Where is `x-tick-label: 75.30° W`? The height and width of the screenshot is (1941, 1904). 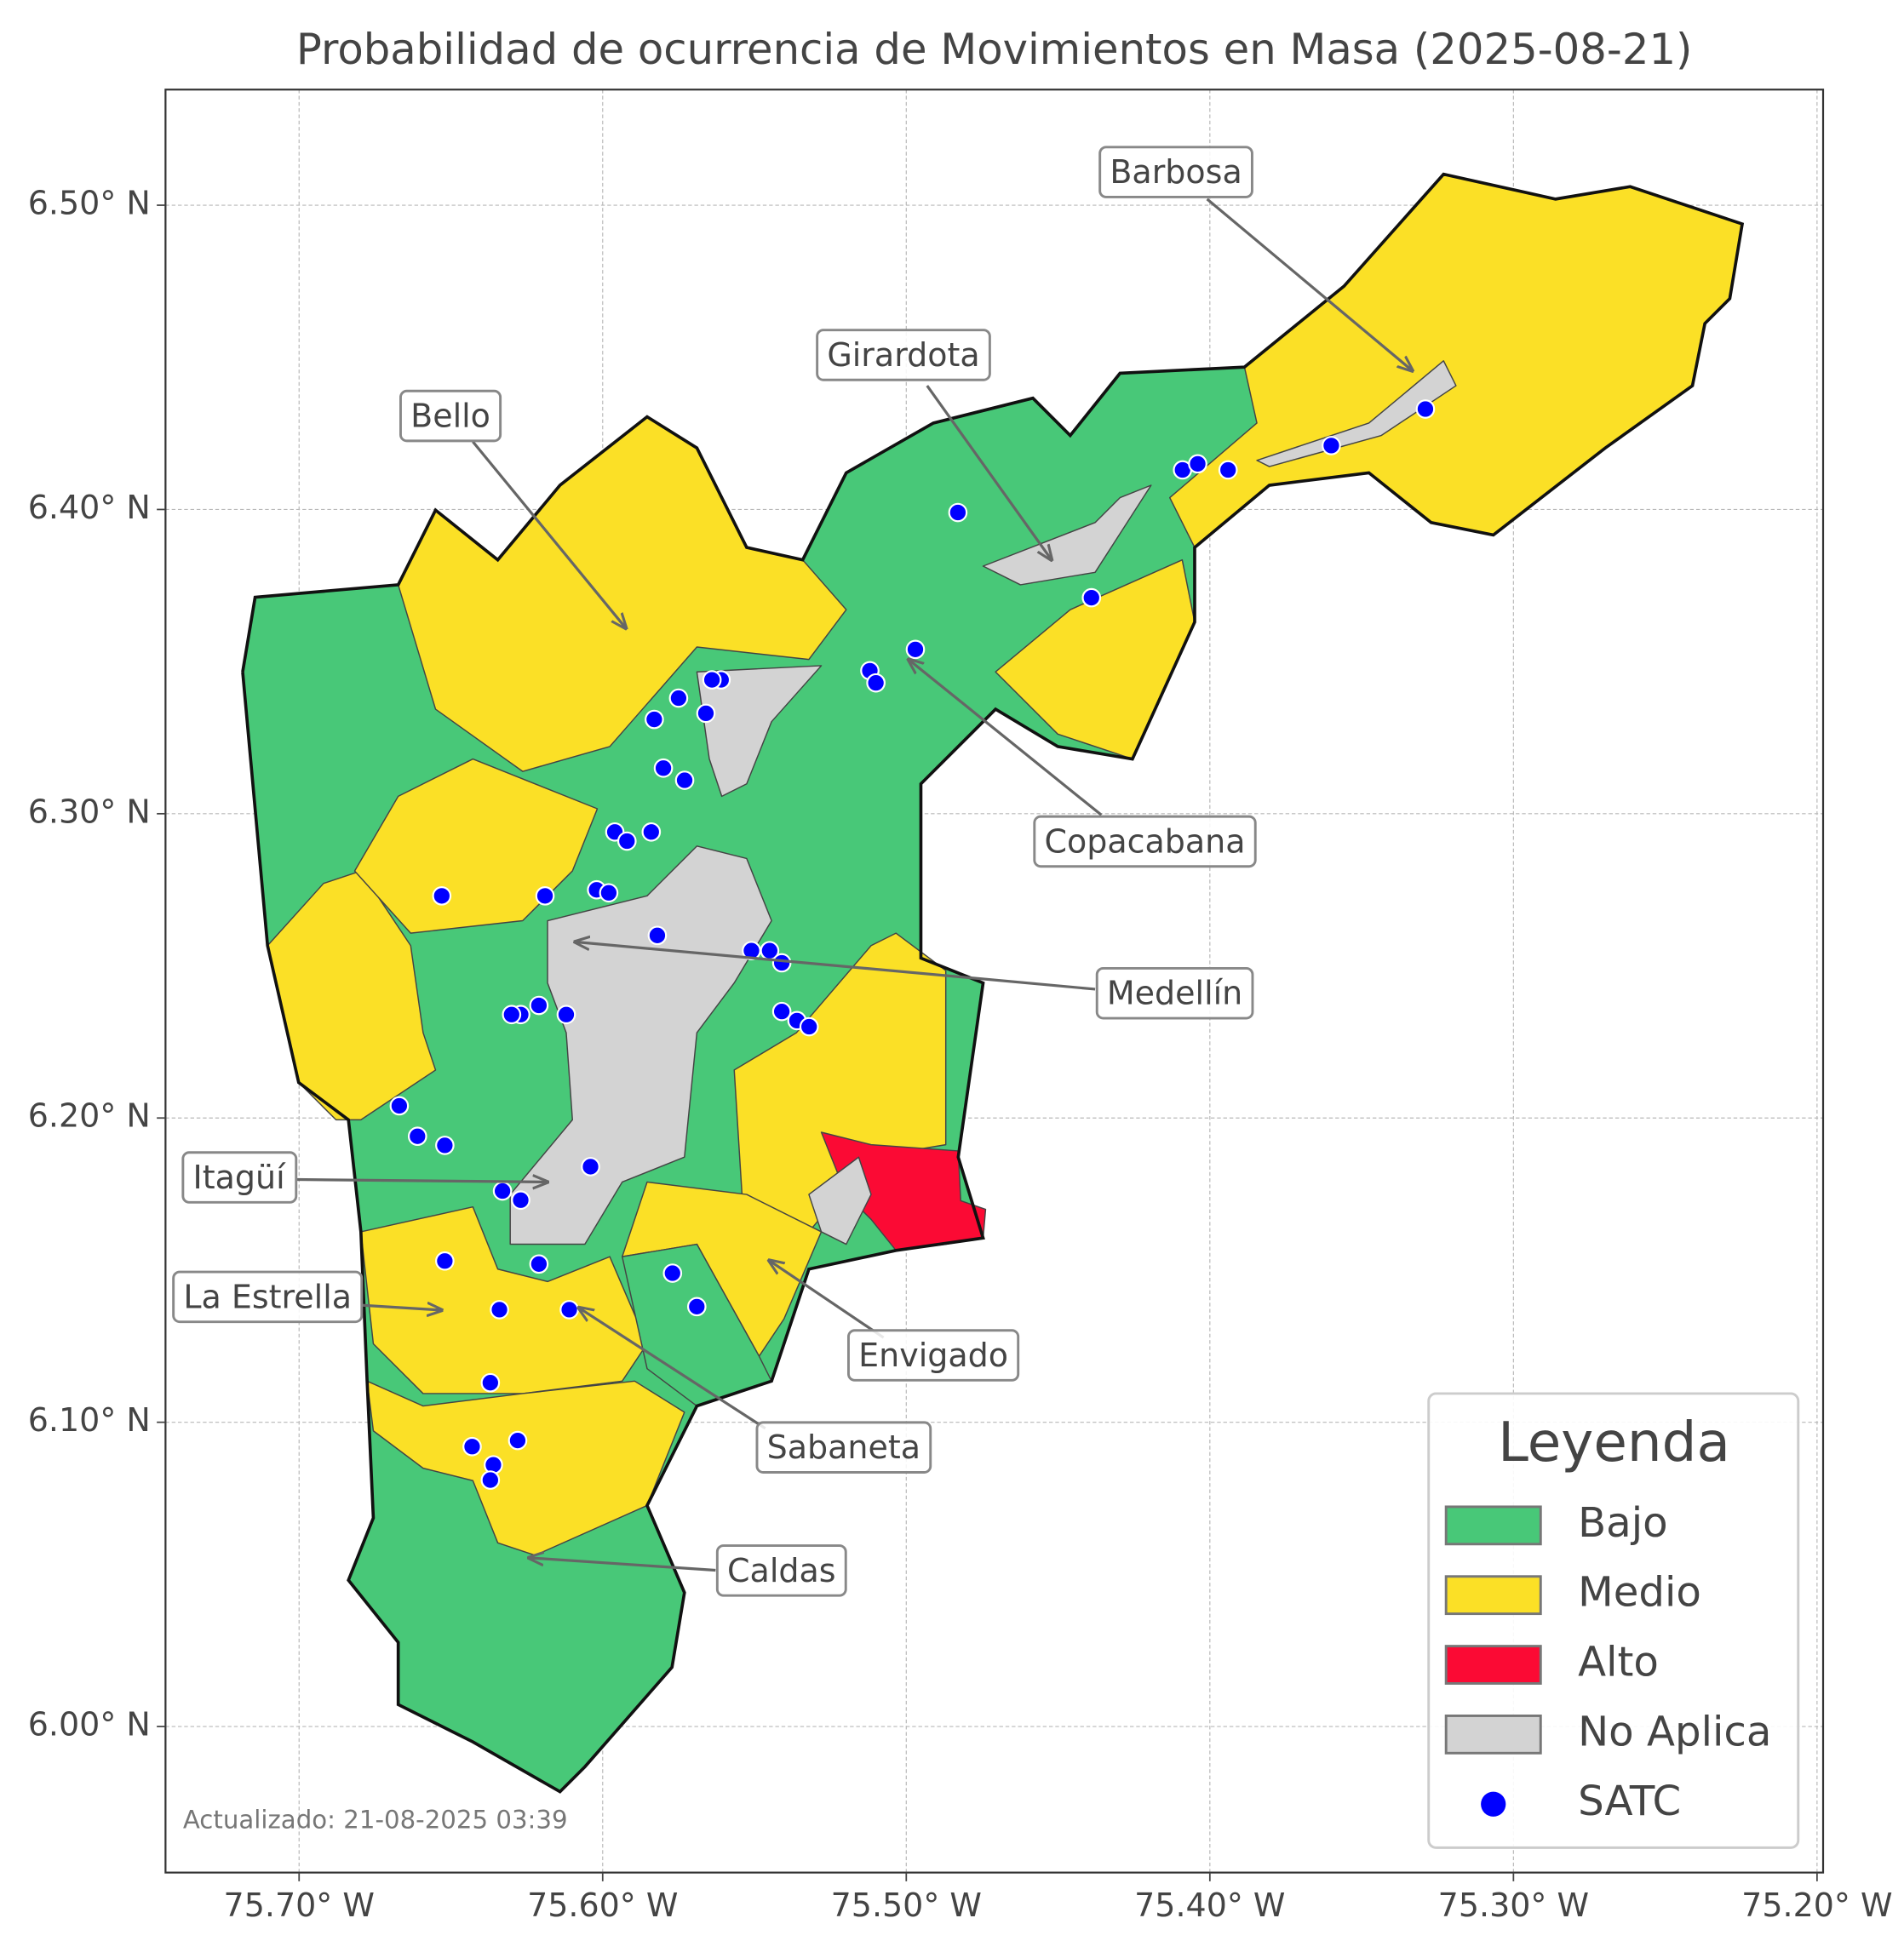
x-tick-label: 75.30° W is located at coordinates (1514, 1906).